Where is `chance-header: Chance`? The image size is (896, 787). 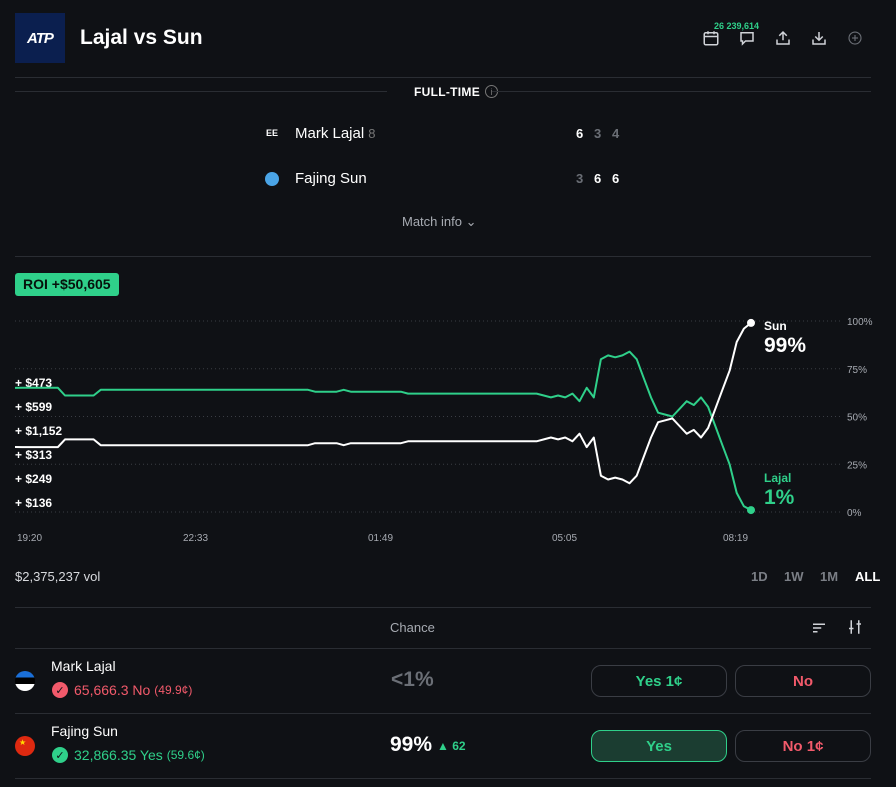
chance-header: Chance is located at coordinates (448, 628).